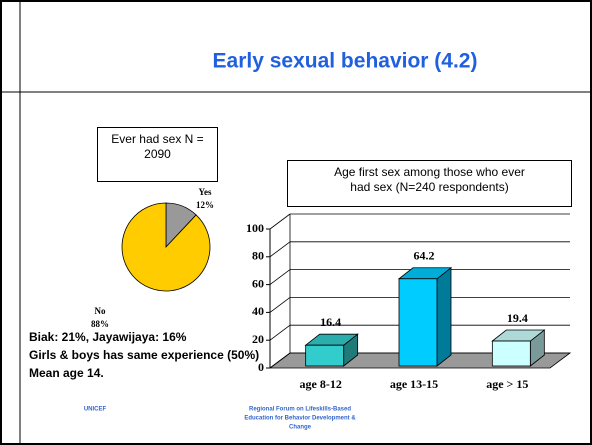  I want to click on note: Biak: 21%, Jayawijaya: 16%, so click(108, 337).